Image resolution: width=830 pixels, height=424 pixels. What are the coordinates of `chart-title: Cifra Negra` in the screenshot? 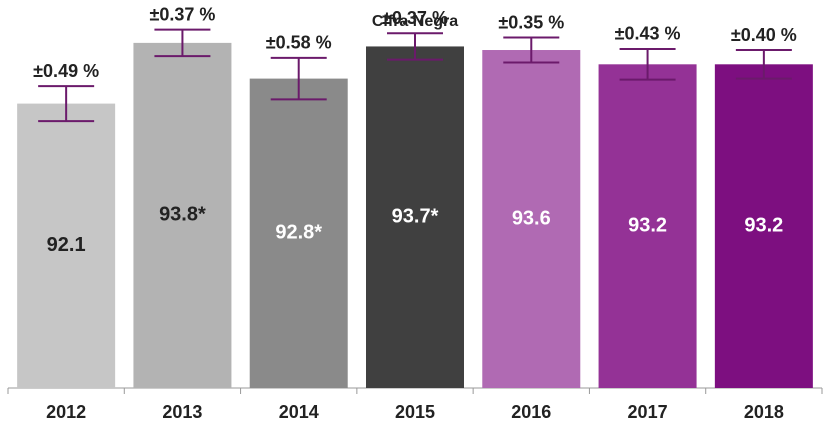 It's located at (415, 21).